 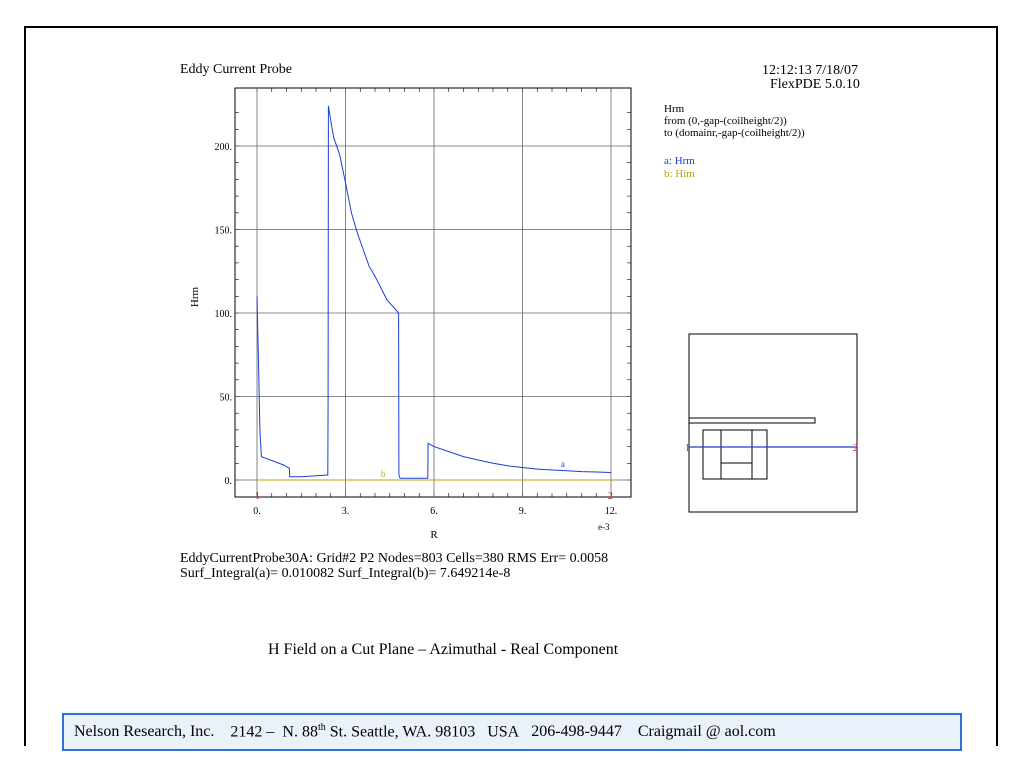 What do you see at coordinates (226, 398) in the screenshot?
I see `y-tick-label: 50.` at bounding box center [226, 398].